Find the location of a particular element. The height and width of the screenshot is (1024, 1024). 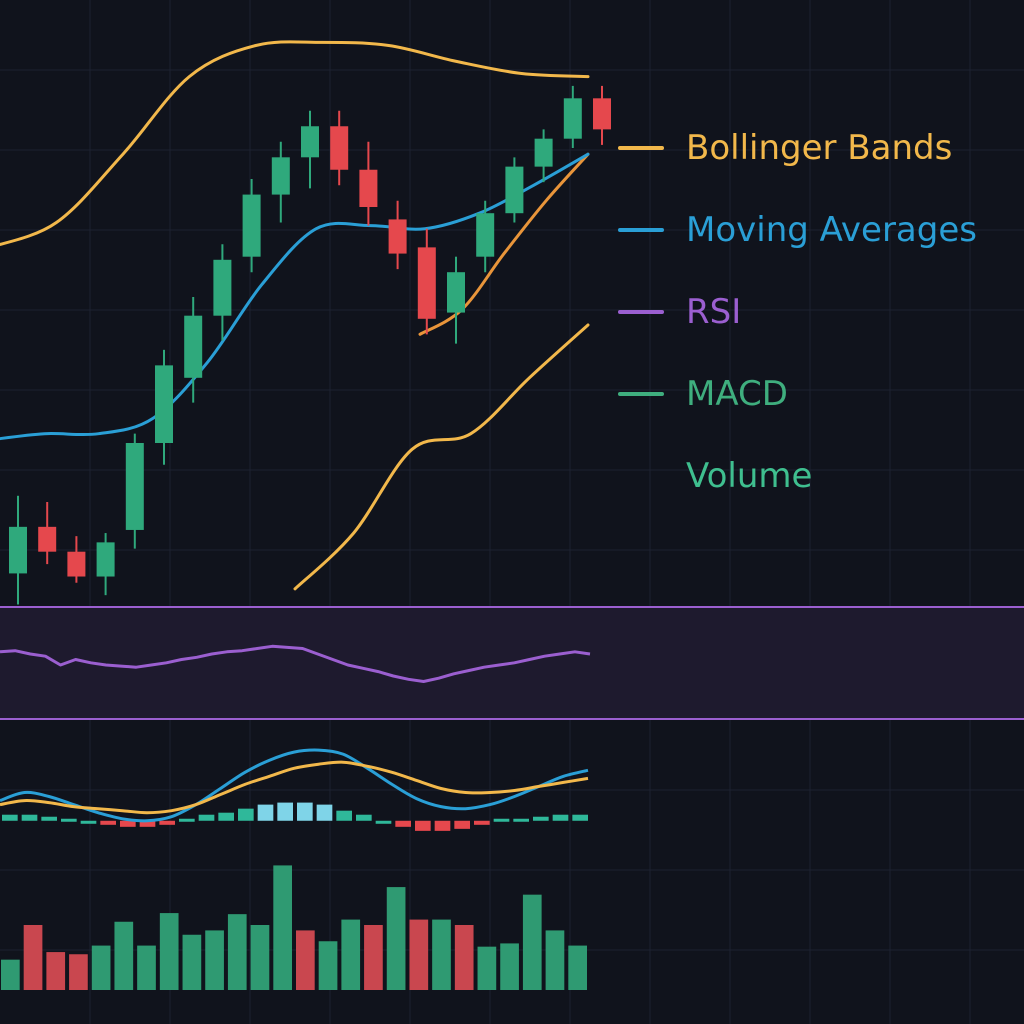

legend-swatch-bollinger is located at coordinates (641, 148).